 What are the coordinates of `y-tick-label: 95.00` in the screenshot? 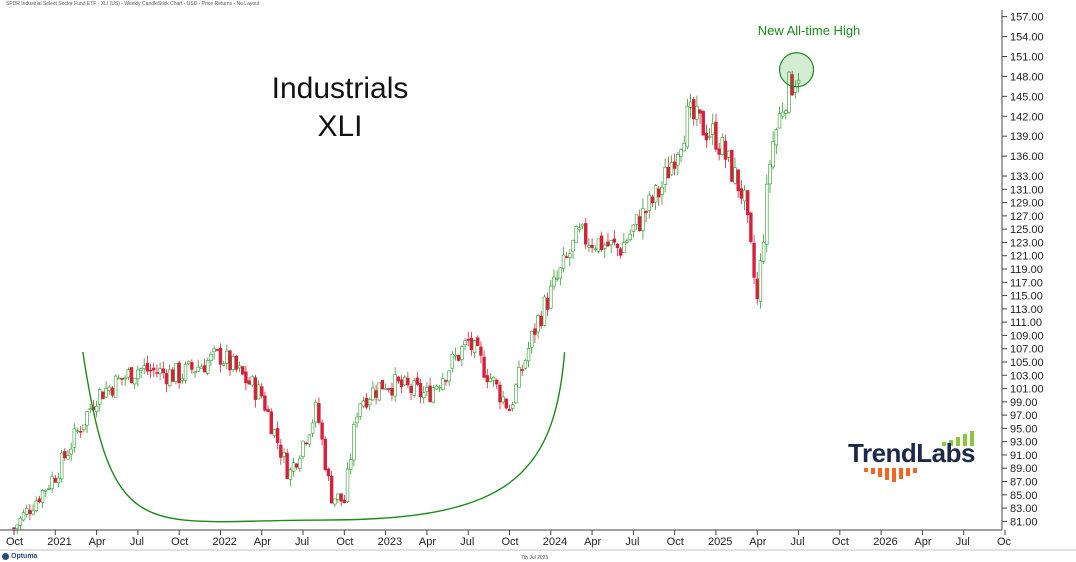 It's located at (1024, 429).